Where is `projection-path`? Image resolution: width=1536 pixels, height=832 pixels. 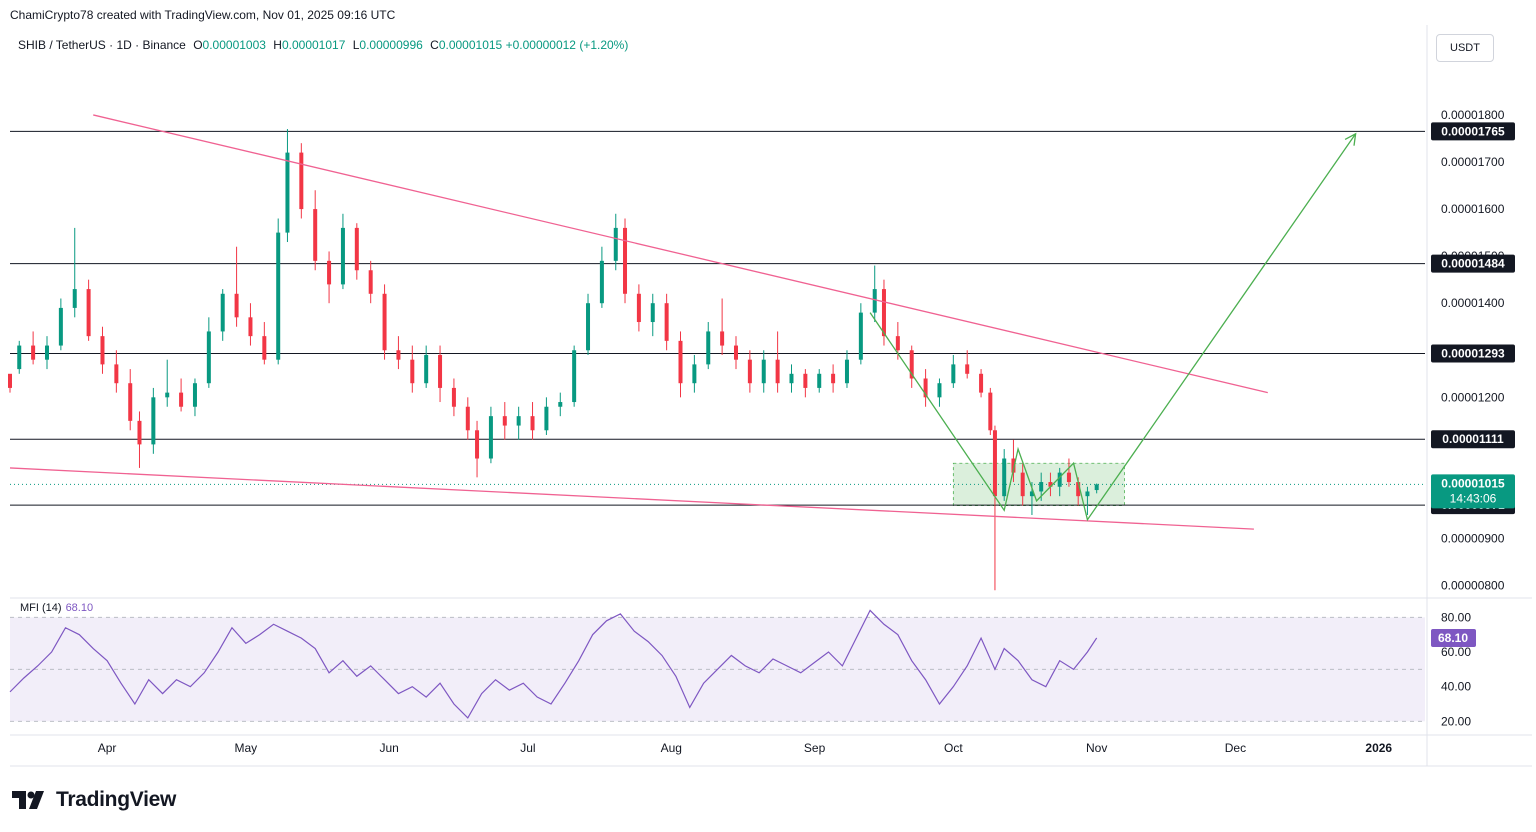 projection-path is located at coordinates (1113, 327).